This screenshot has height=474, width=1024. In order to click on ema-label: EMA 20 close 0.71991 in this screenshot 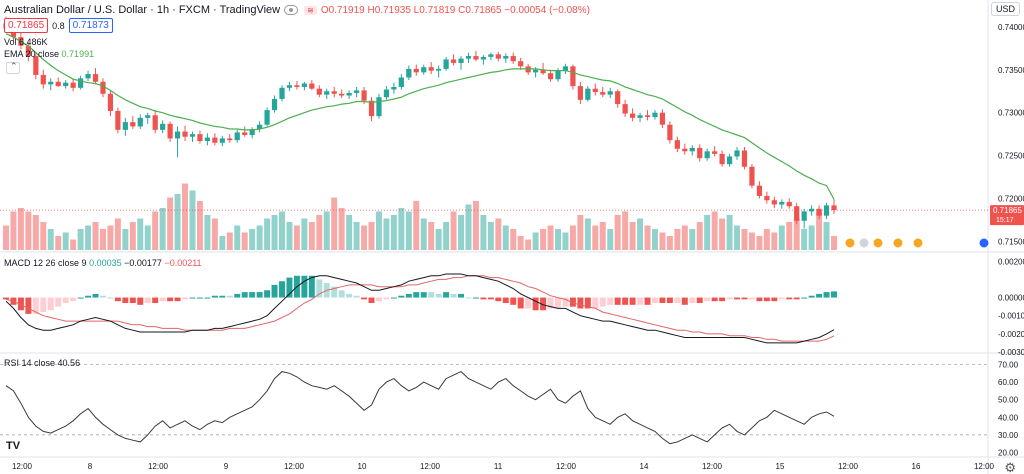, I will do `click(49, 54)`.